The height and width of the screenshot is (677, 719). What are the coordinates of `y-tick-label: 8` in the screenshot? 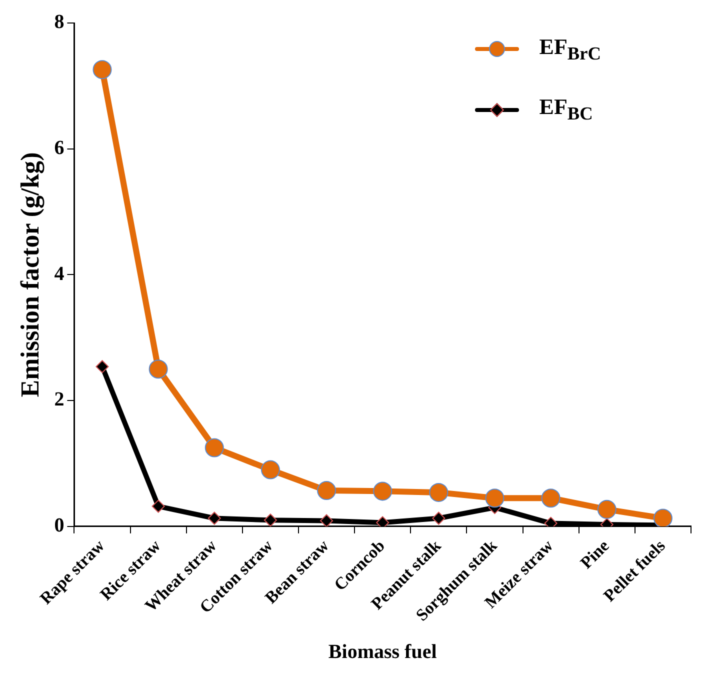 It's located at (59, 22).